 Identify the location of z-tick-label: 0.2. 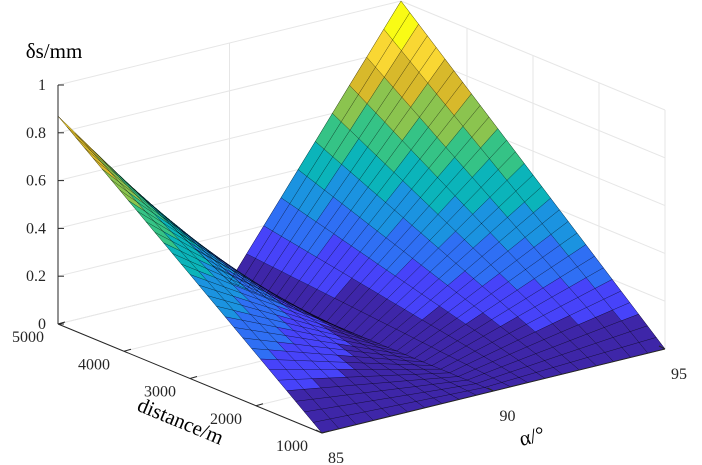
(36, 276).